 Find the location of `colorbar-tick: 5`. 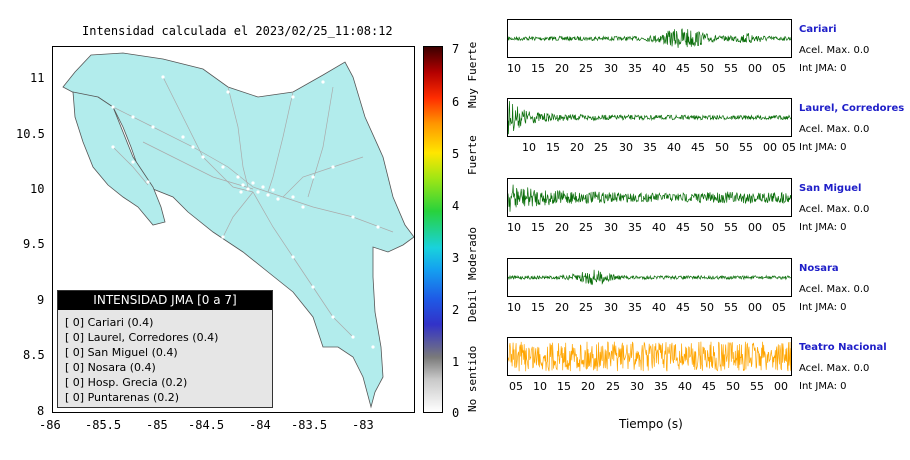

colorbar-tick: 5 is located at coordinates (456, 154).